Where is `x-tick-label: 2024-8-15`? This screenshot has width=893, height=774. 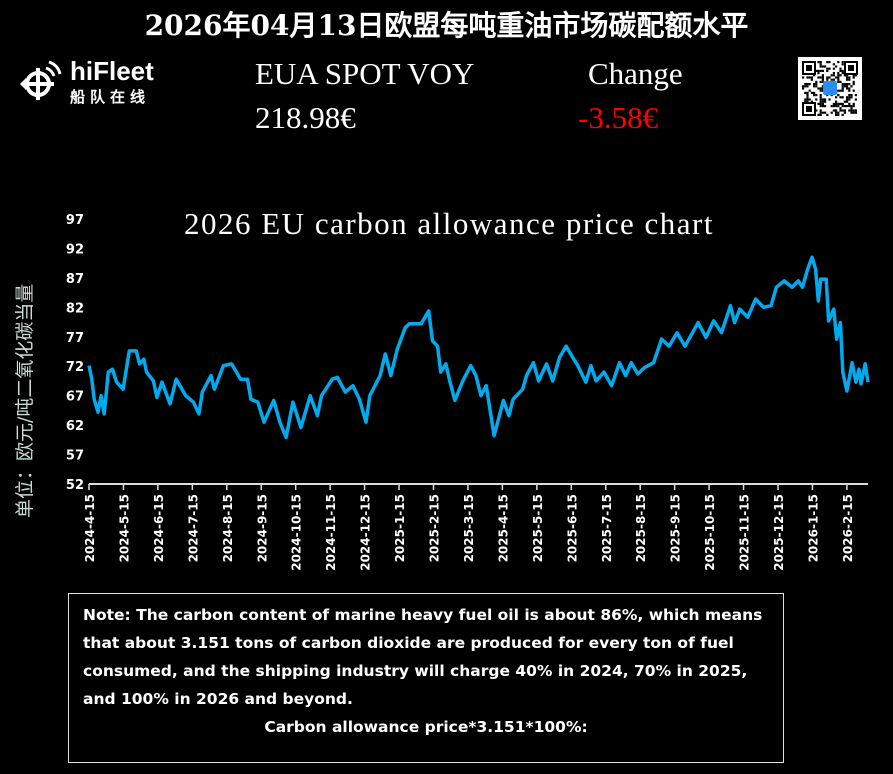
x-tick-label: 2024-8-15 is located at coordinates (228, 528).